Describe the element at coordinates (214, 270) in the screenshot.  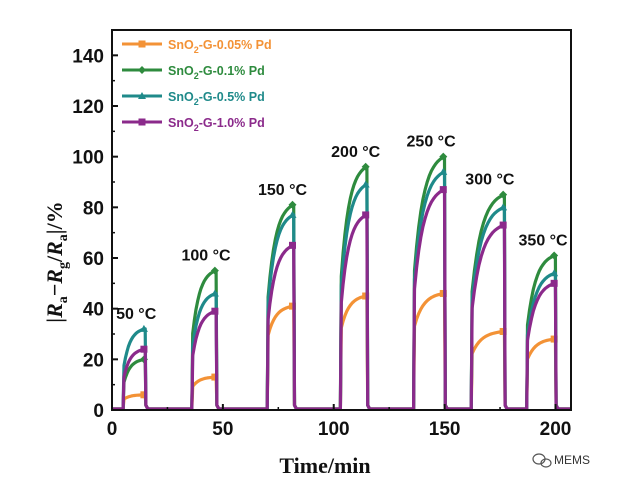
I see `peak-marker-s1-c1` at that location.